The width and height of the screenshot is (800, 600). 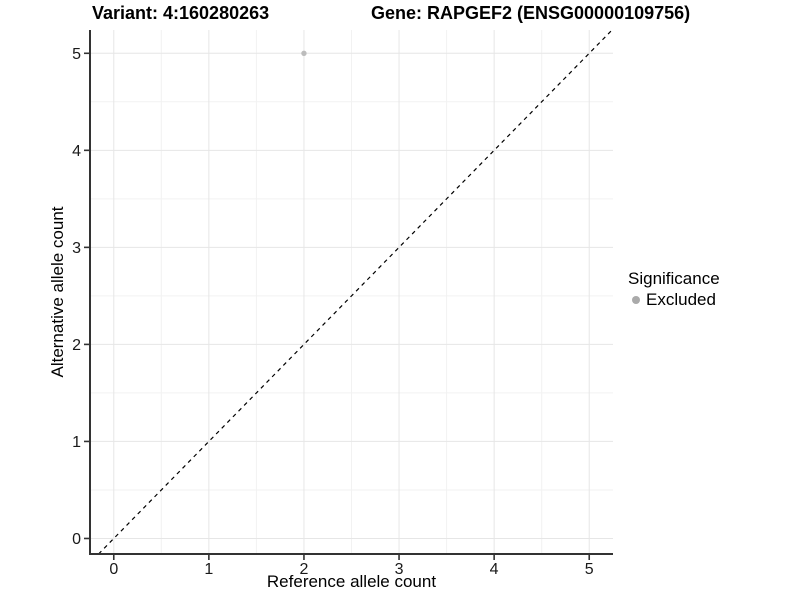 I want to click on x-tick-label: 5, so click(x=589, y=569).